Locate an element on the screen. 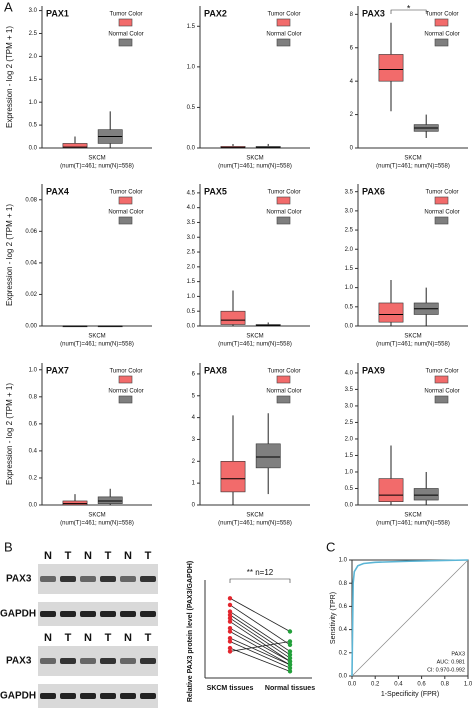 This screenshot has height=714, width=474. y-tick-label: 3 is located at coordinates (194, 440).